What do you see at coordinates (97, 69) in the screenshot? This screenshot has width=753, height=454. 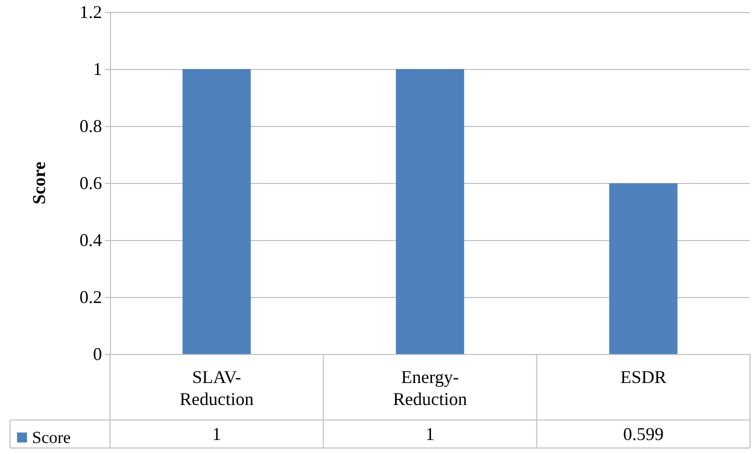 I see `y-tick-label: 1` at bounding box center [97, 69].